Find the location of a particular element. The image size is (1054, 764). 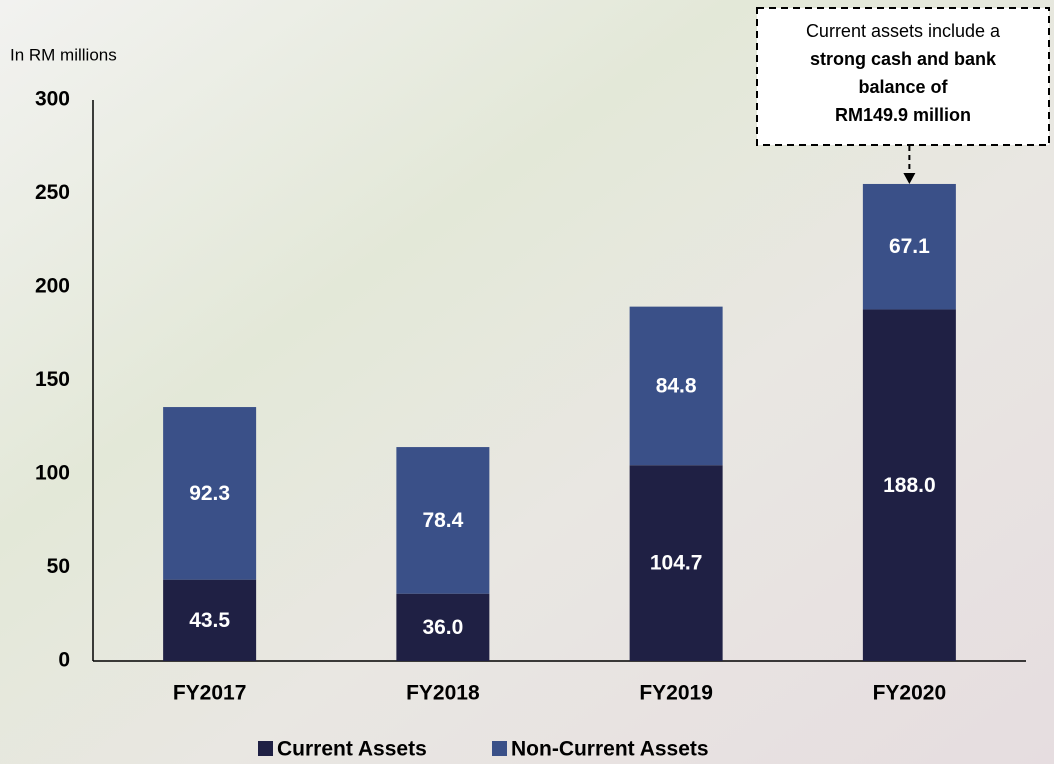

data-label: 188.0 is located at coordinates (909, 485).